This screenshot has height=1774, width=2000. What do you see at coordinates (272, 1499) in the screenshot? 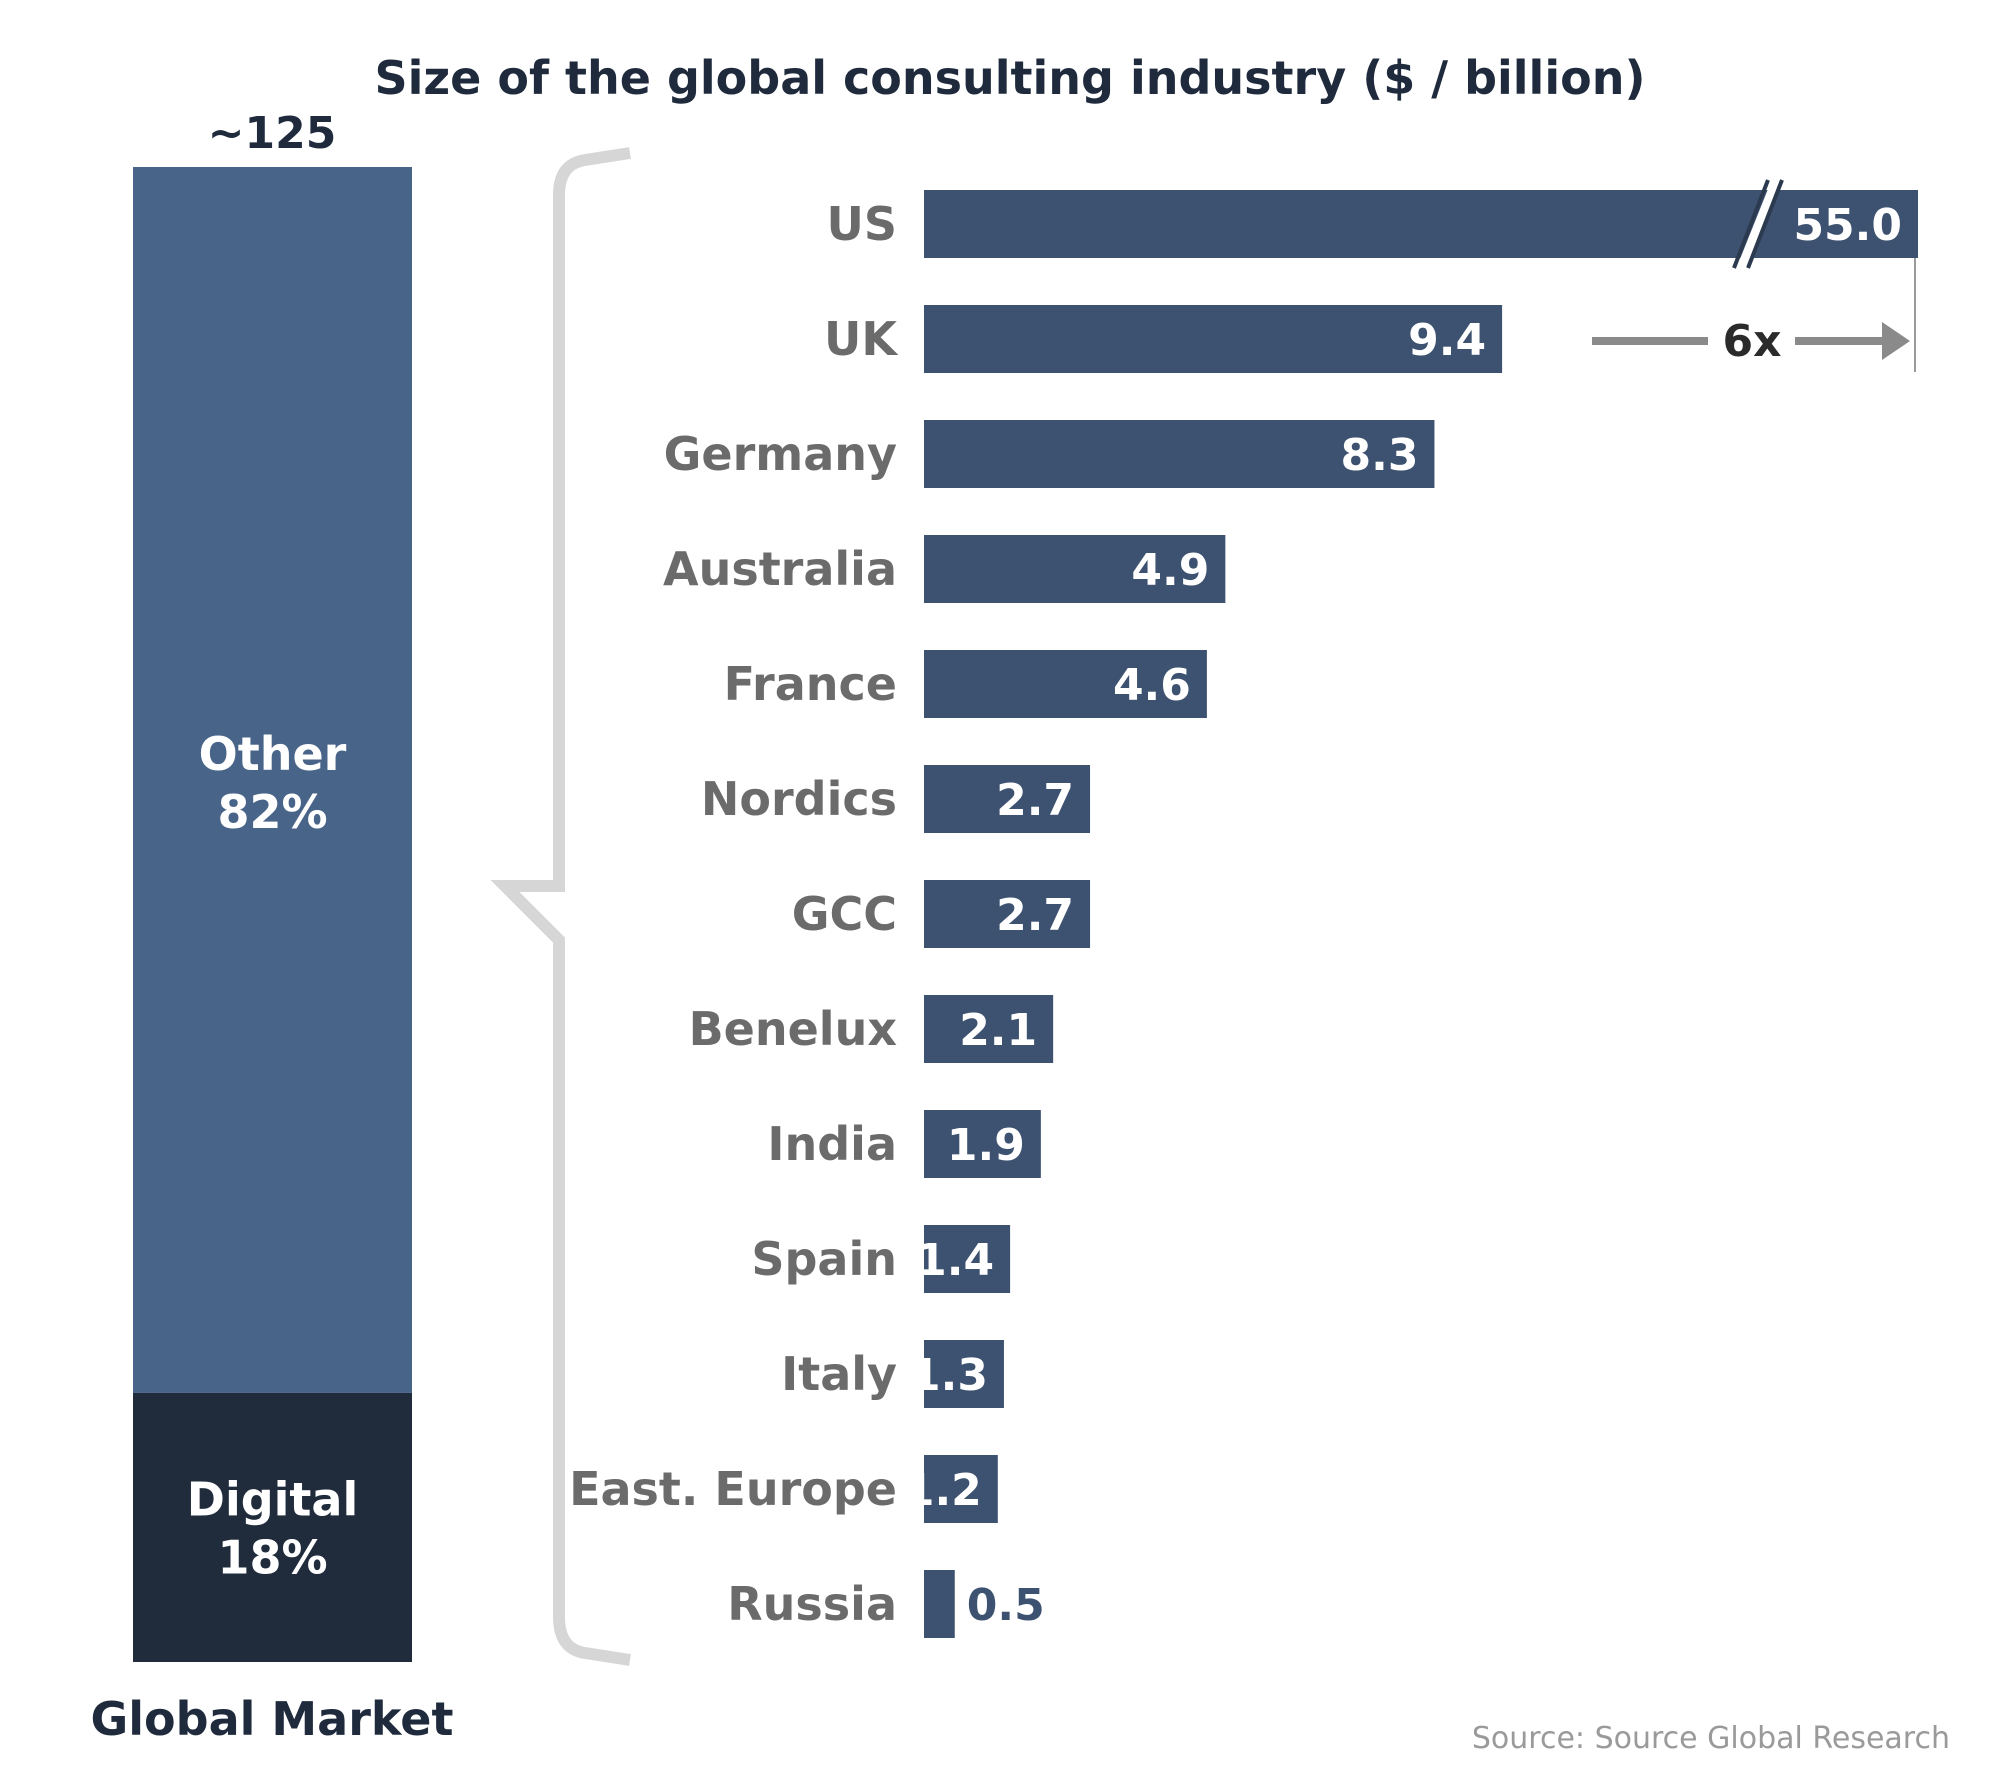
I see `segment-digital-label: Digital` at bounding box center [272, 1499].